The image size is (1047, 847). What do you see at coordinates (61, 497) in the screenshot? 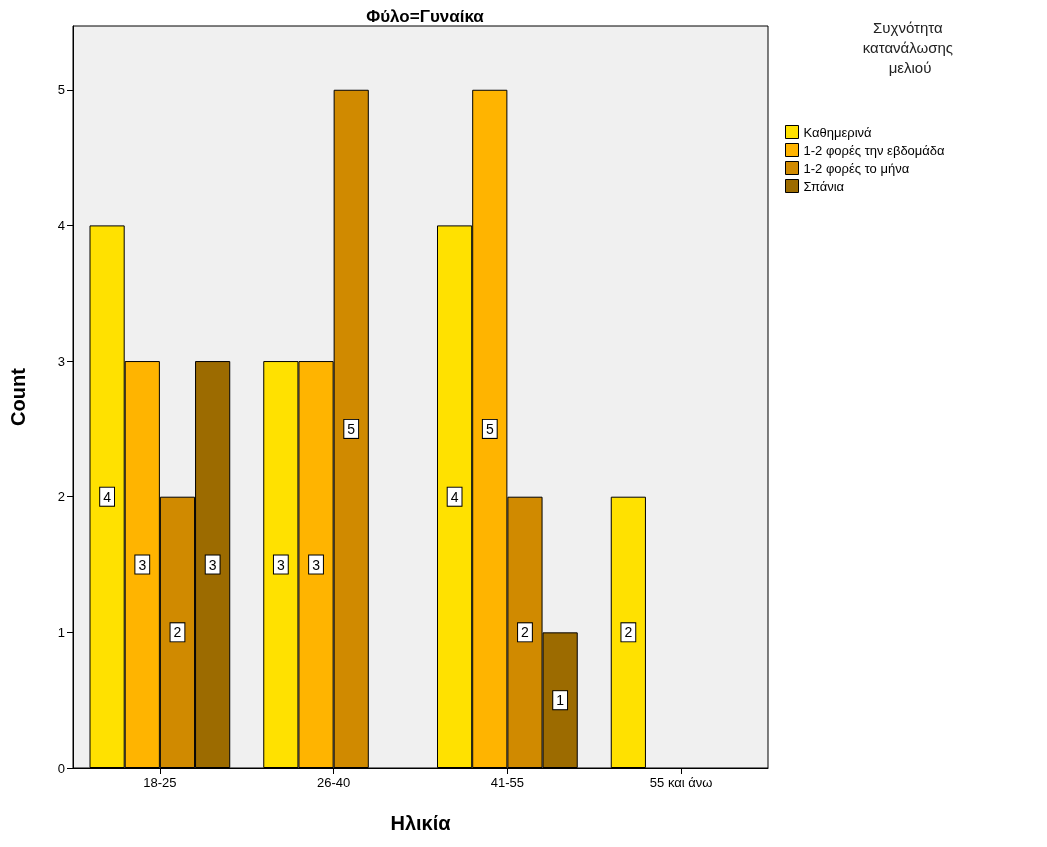
I see `y-tick-label: 2` at bounding box center [61, 497].